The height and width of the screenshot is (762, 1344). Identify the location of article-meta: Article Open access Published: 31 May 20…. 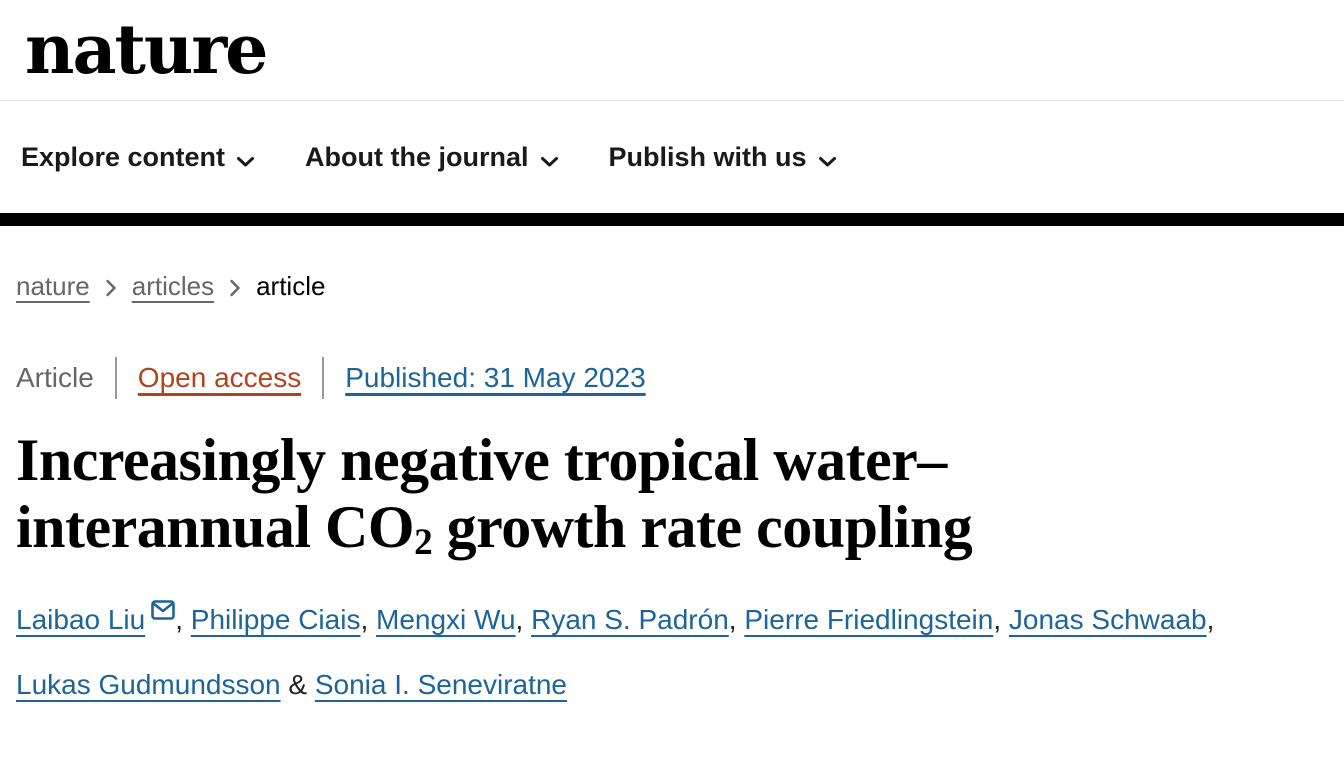
(672, 378).